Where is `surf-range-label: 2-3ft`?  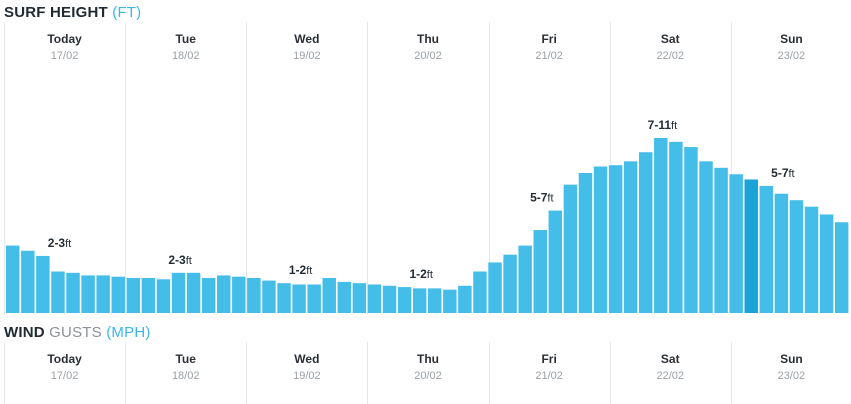 surf-range-label: 2-3ft is located at coordinates (179, 260).